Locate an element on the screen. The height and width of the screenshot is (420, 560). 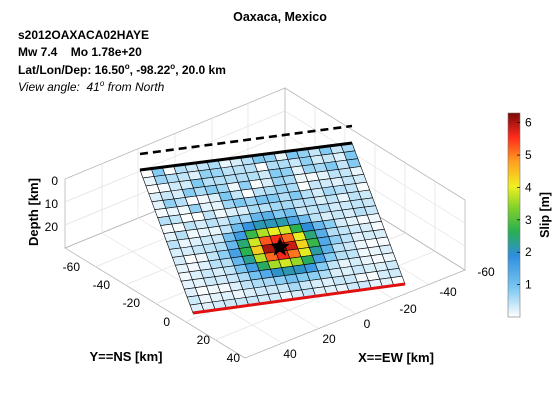
x-tick-label: 40 is located at coordinates (290, 354).